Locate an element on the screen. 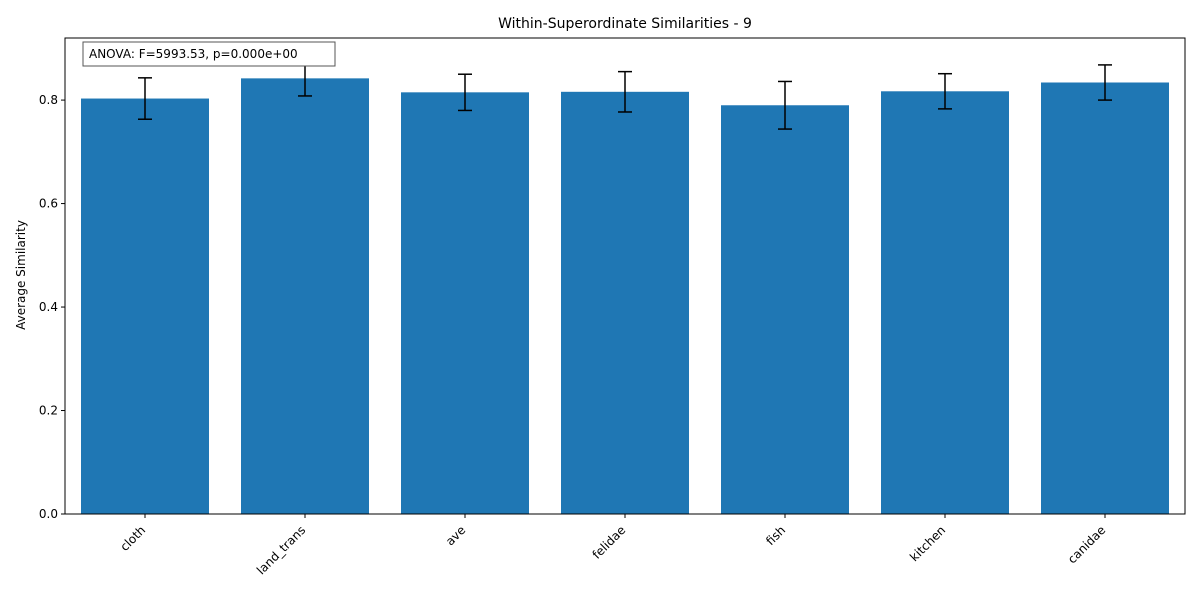  y-tick-label: 0.4 is located at coordinates (48, 307).